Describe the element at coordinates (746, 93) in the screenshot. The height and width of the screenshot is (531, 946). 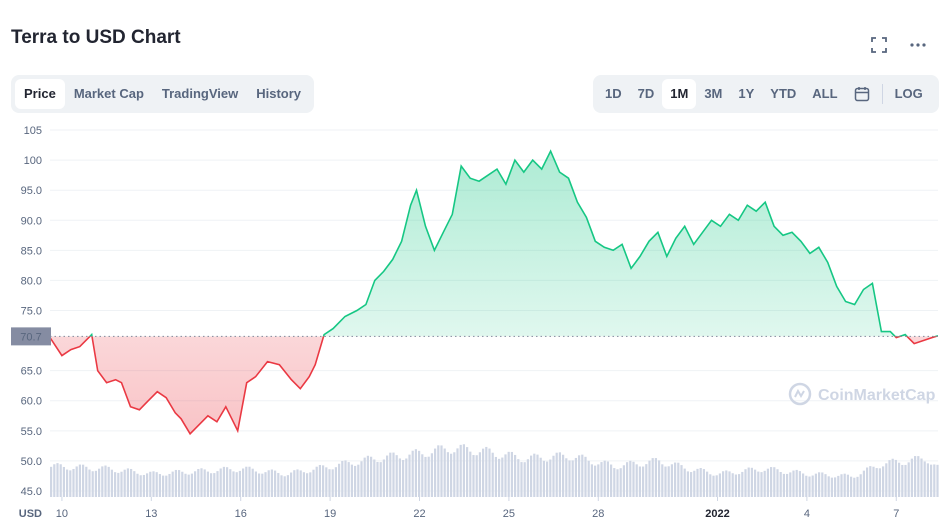
I see `range-1y-button: 1Y` at that location.